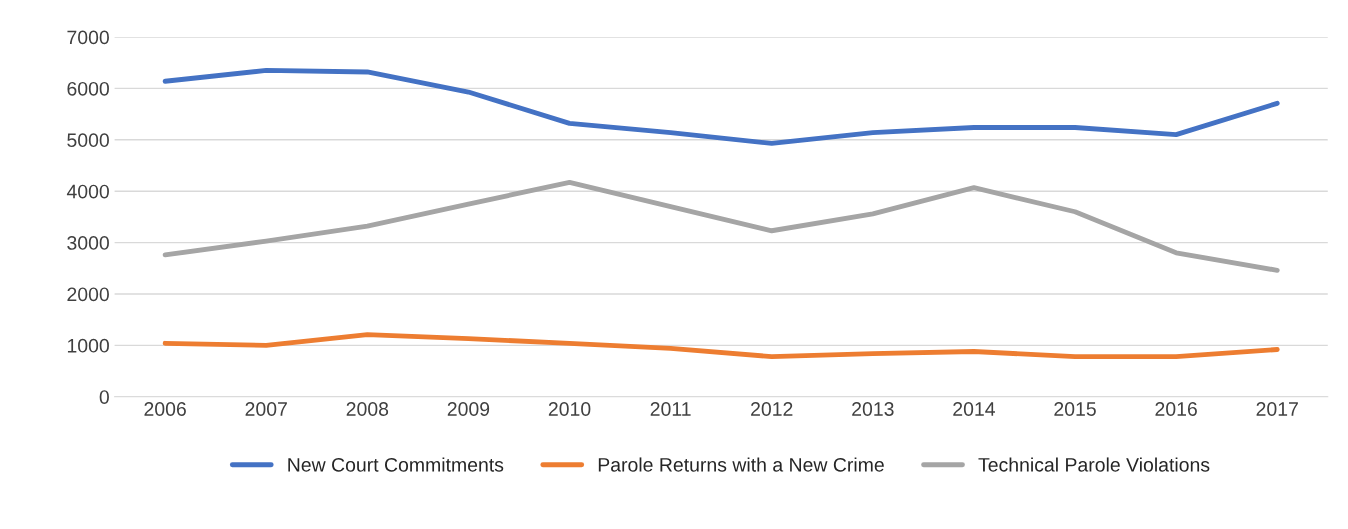 Image resolution: width=1348 pixels, height=529 pixels. Describe the element at coordinates (88, 345) in the screenshot. I see `y-tick-label: 1000` at that location.